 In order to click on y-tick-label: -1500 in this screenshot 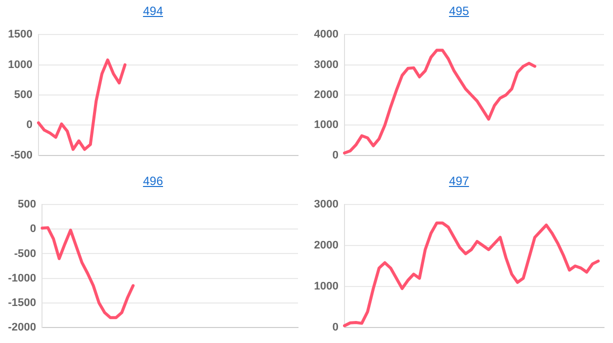, I will do `click(22, 302)`.